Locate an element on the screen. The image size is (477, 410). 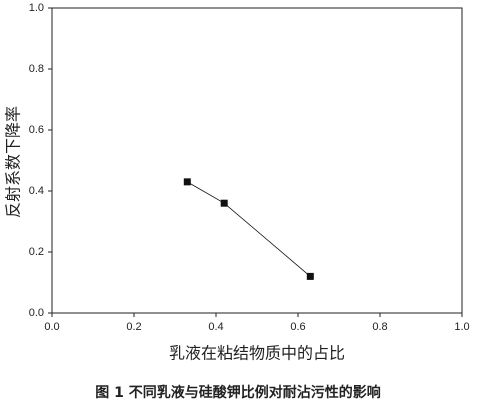
caption: 图 1 不同乳液与硅酸钾比例对耐沾污性的影响 is located at coordinates (238, 392).